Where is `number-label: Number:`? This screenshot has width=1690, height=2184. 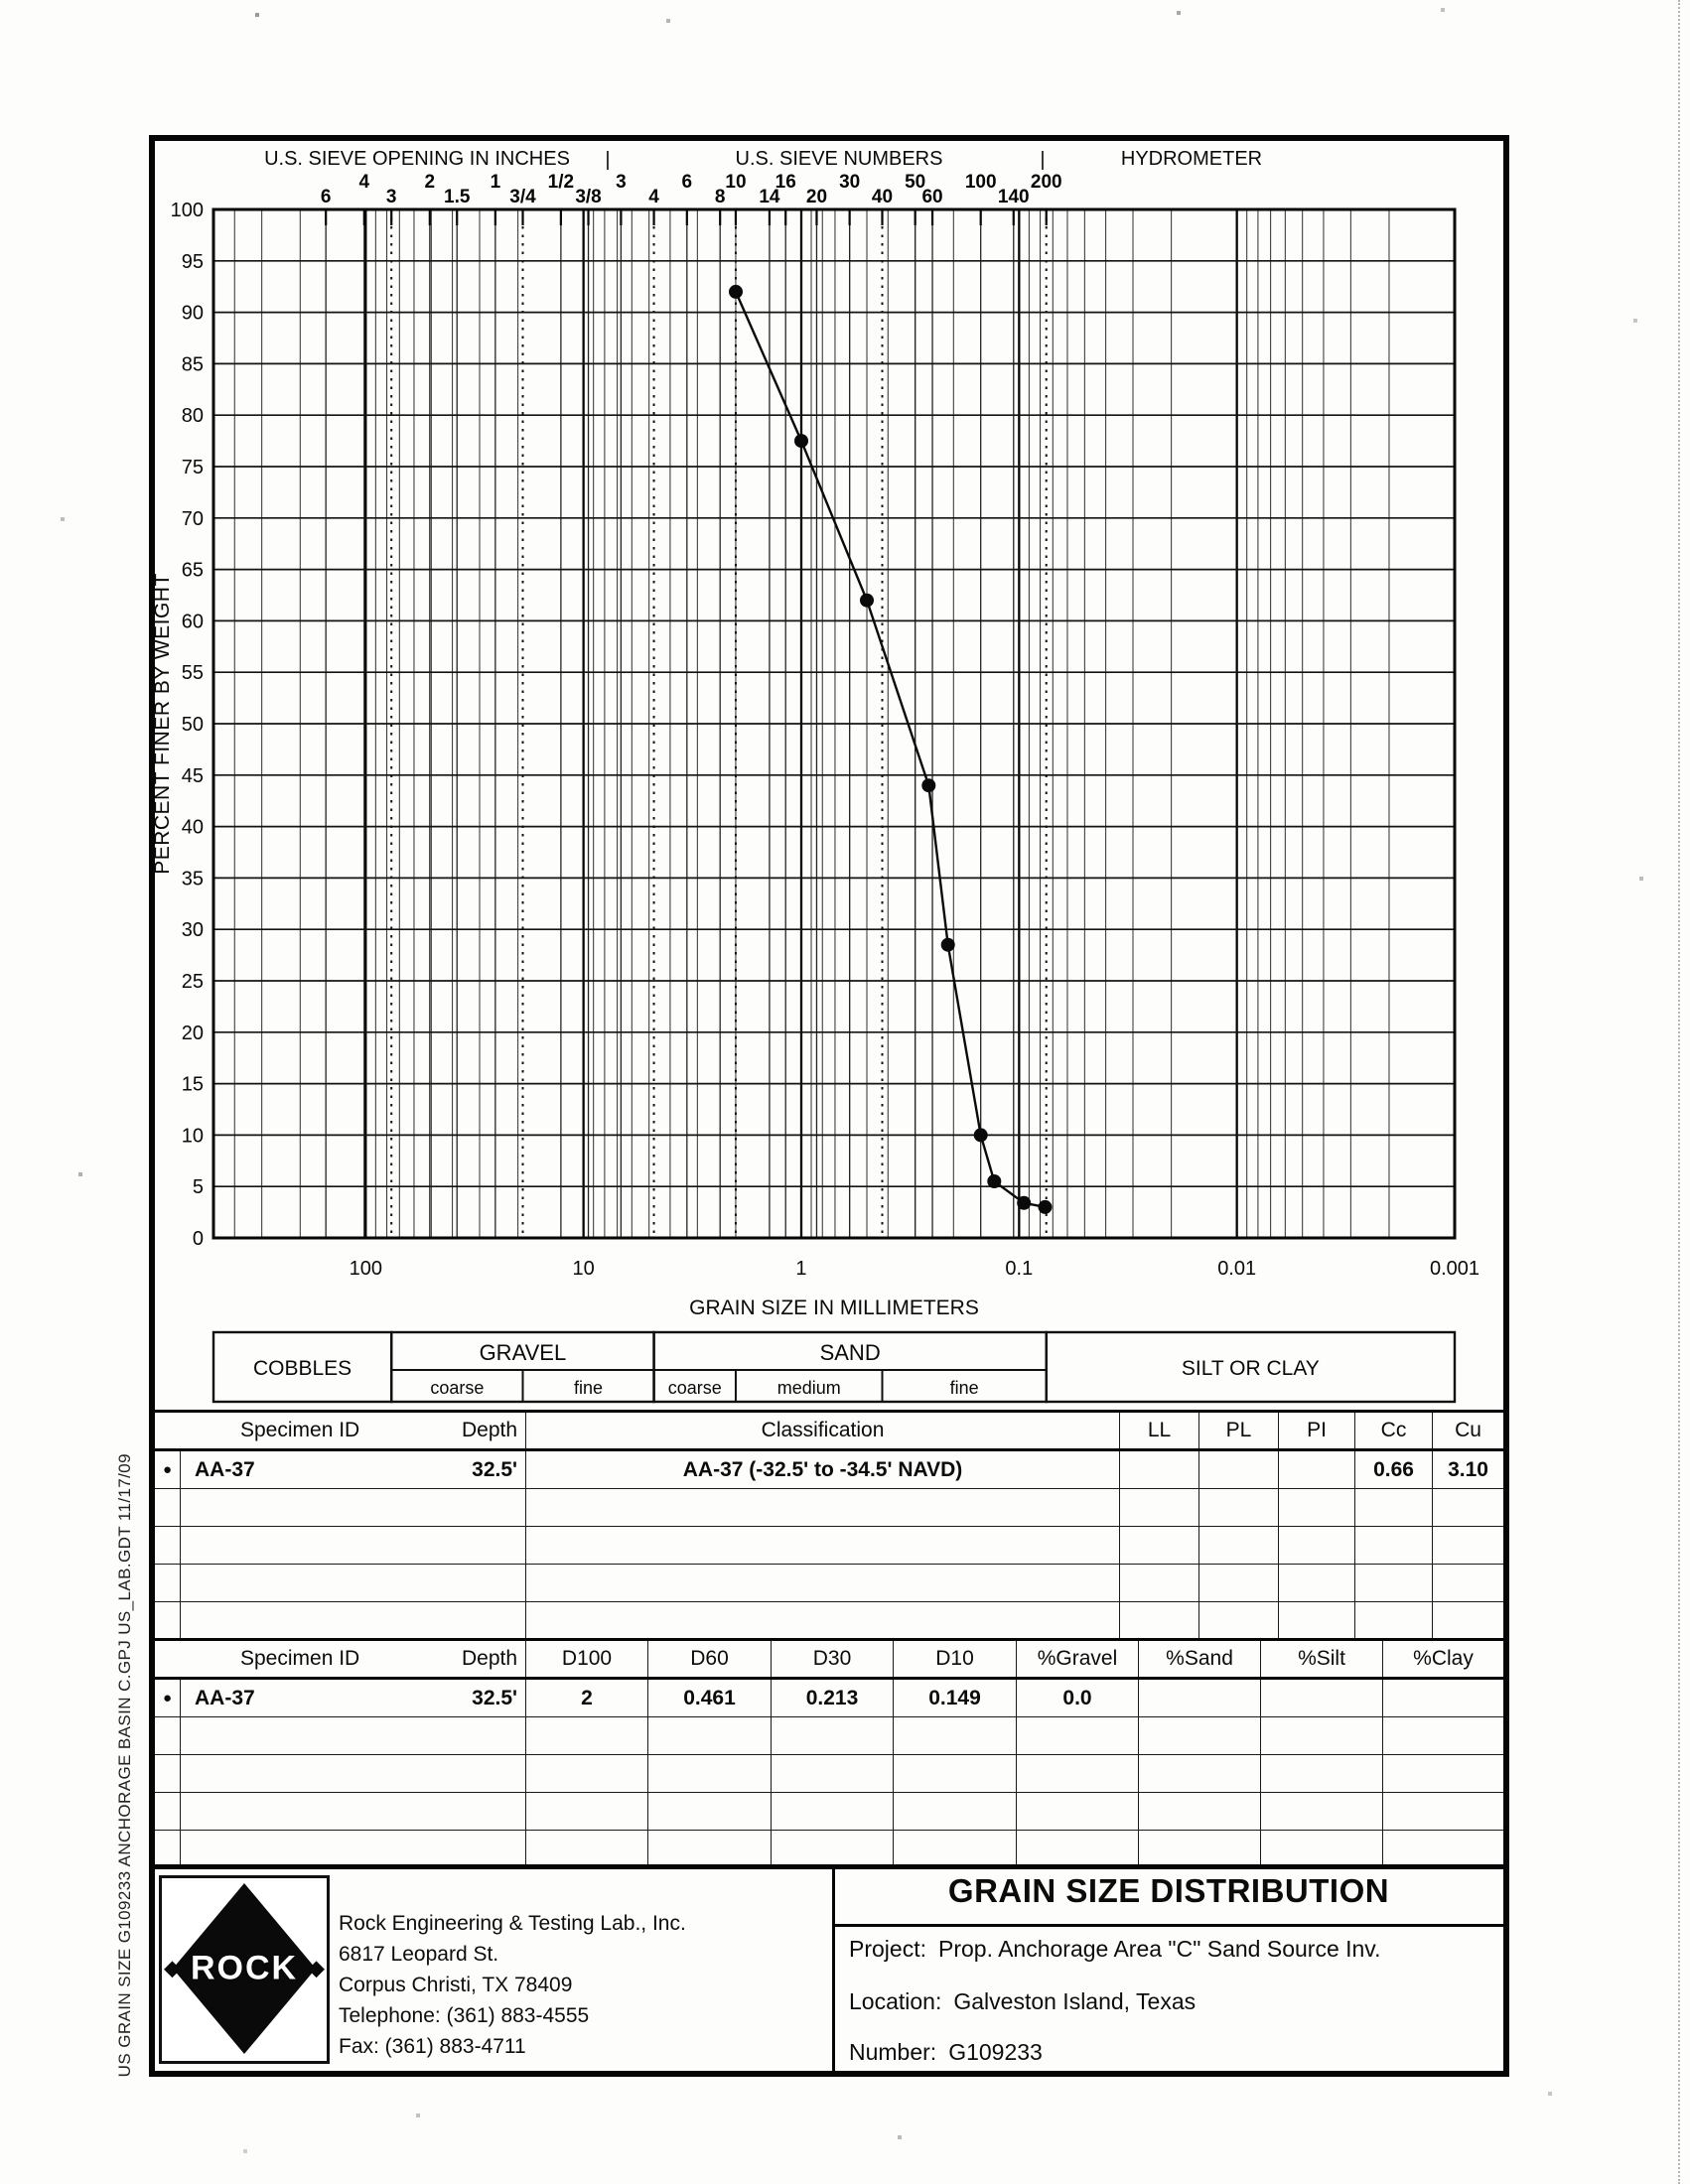 number-label: Number: is located at coordinates (893, 2052).